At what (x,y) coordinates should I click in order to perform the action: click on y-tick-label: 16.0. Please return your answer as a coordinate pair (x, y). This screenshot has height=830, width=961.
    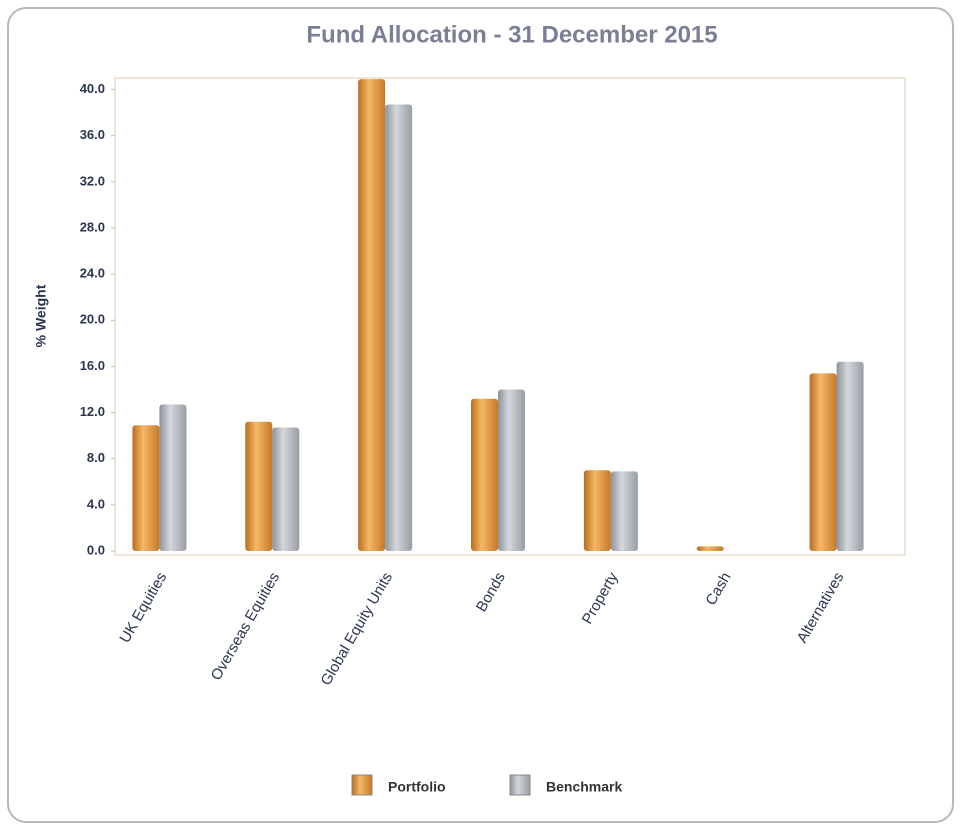
    Looking at the image, I should click on (92, 365).